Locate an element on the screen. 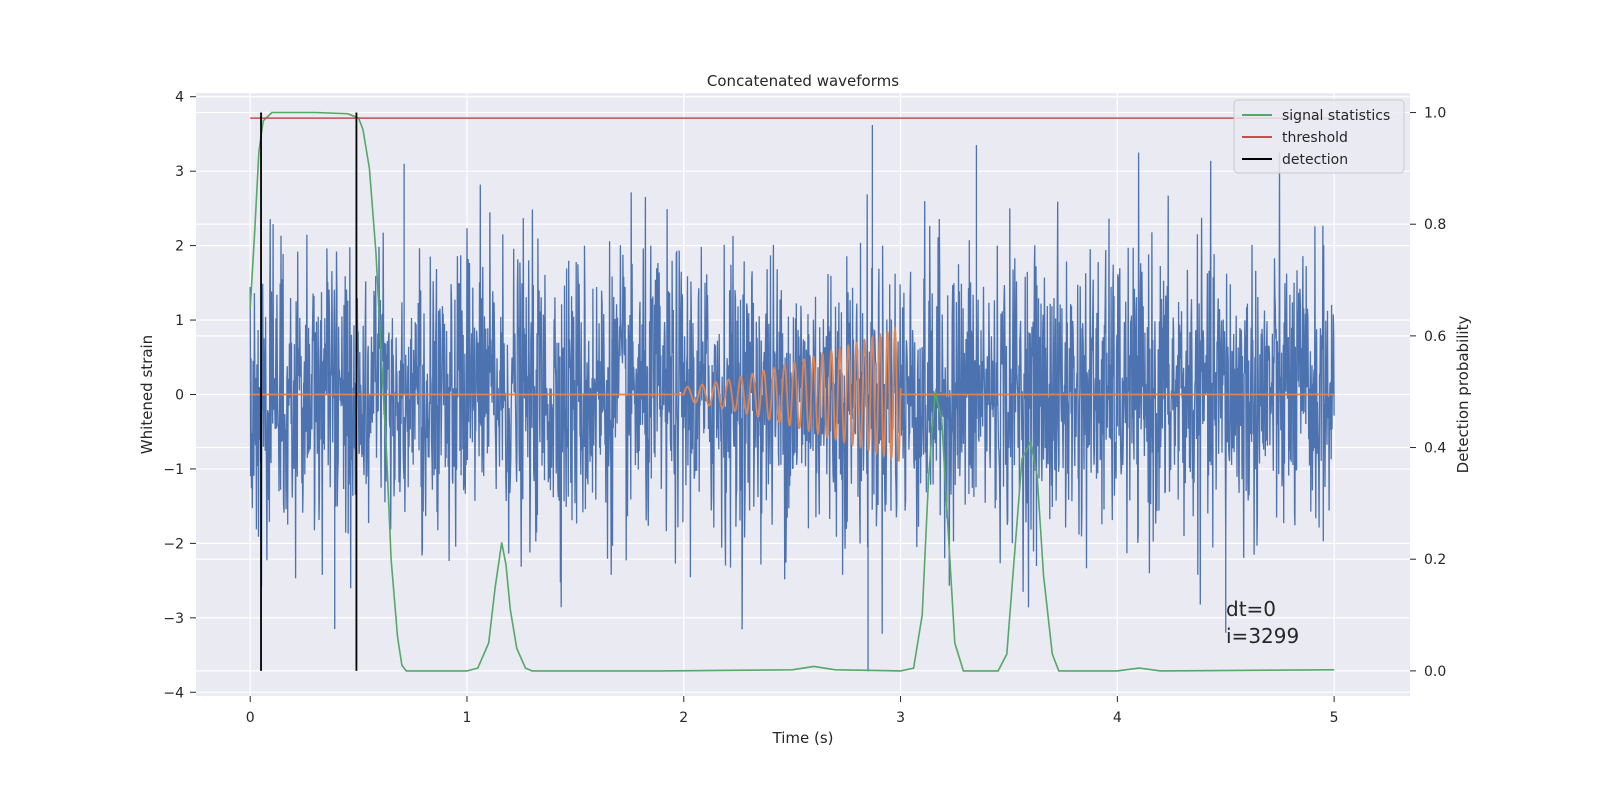 This screenshot has width=1600, height=800. y2-tick-label: 1.0 is located at coordinates (1435, 114).